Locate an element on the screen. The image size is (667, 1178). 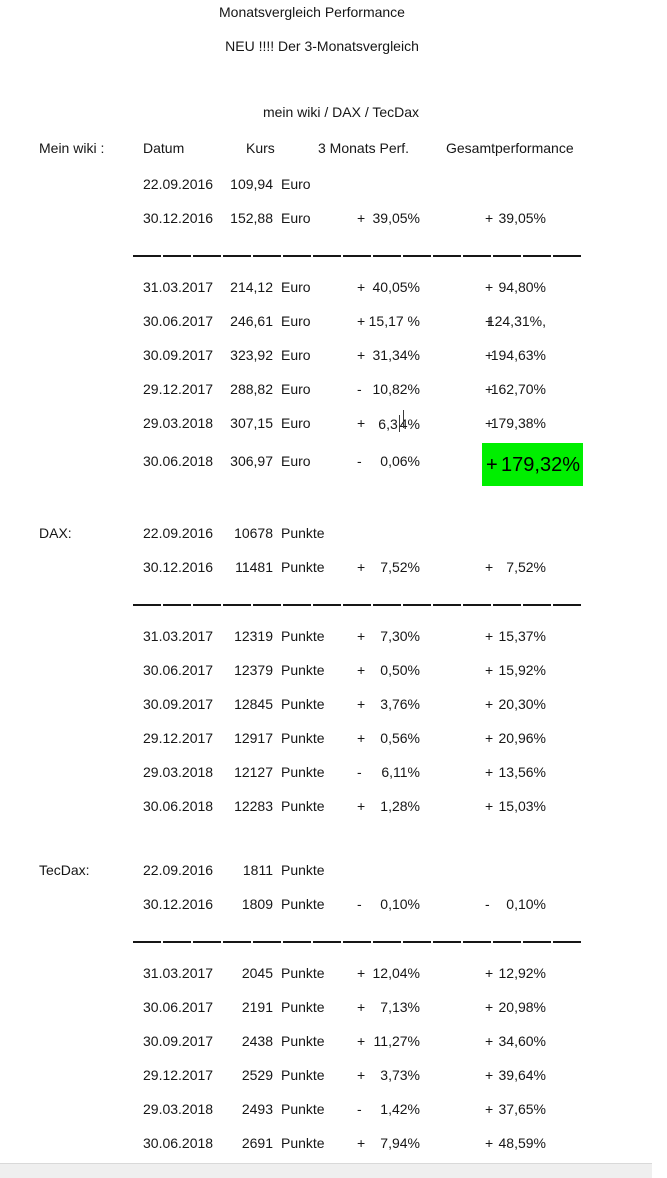
kurs-value: 214,12 is located at coordinates (251, 287).